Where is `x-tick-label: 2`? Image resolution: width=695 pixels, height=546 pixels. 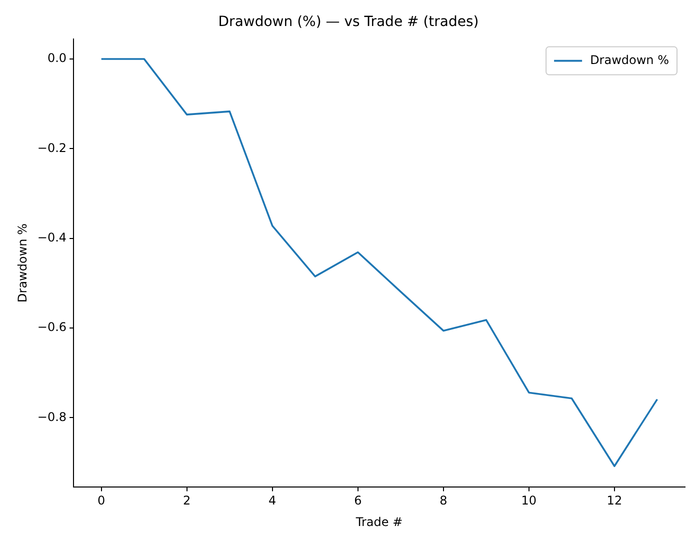 x-tick-label: 2 is located at coordinates (187, 501).